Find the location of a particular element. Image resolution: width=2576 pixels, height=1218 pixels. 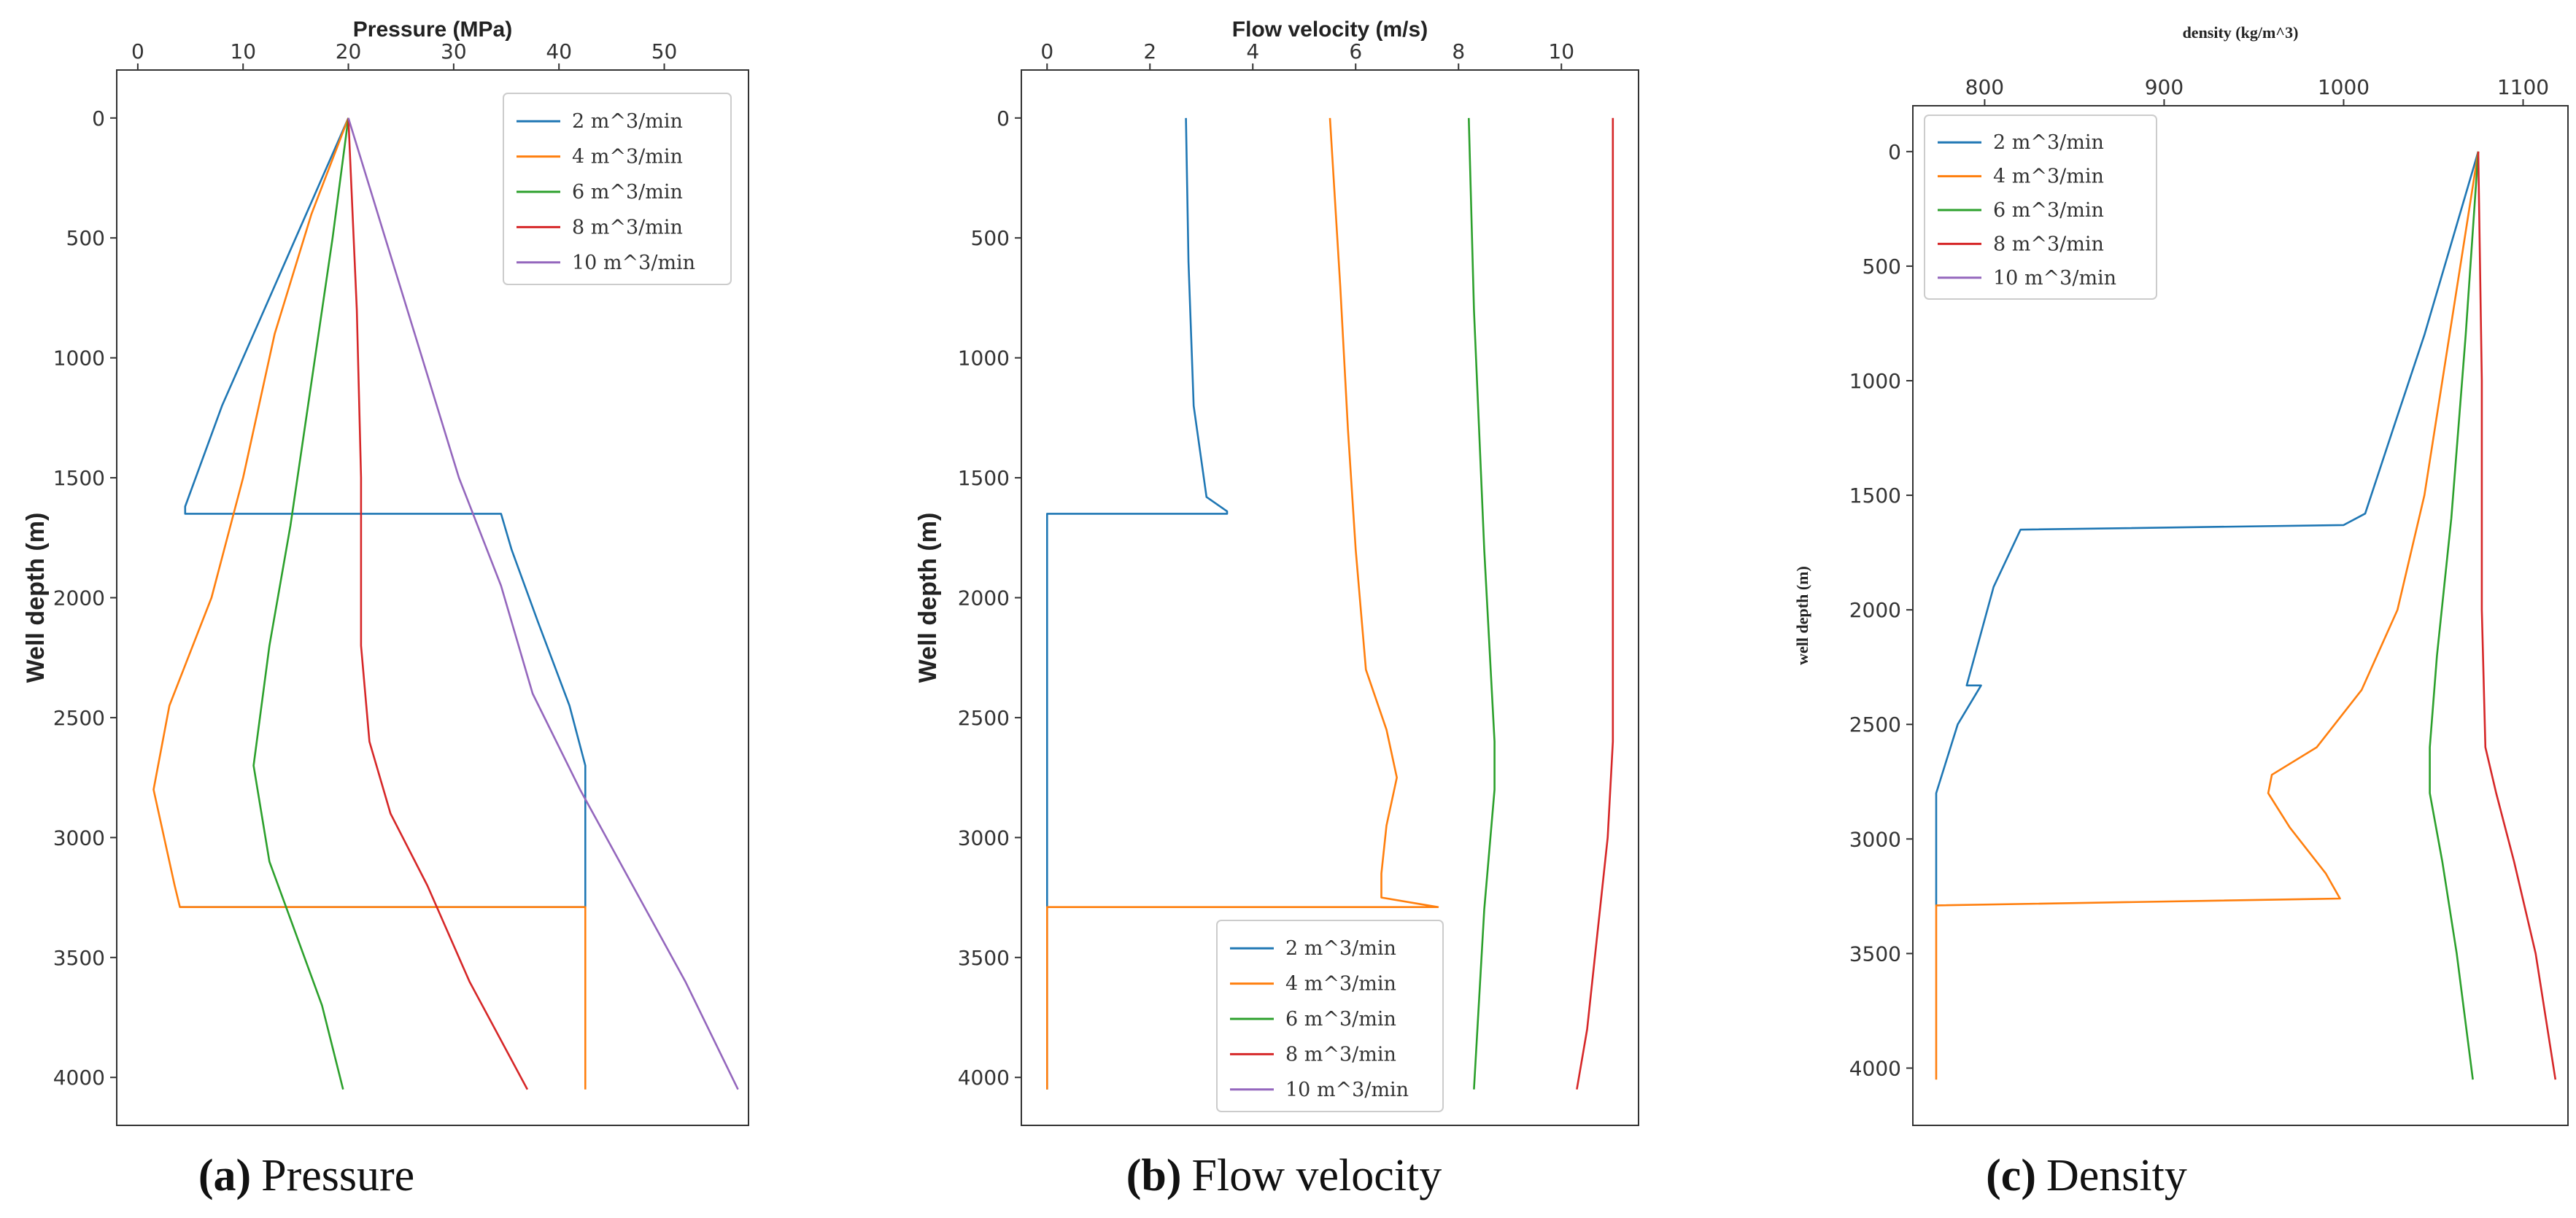

panel-caption: (a) Pressure is located at coordinates (306, 1175).